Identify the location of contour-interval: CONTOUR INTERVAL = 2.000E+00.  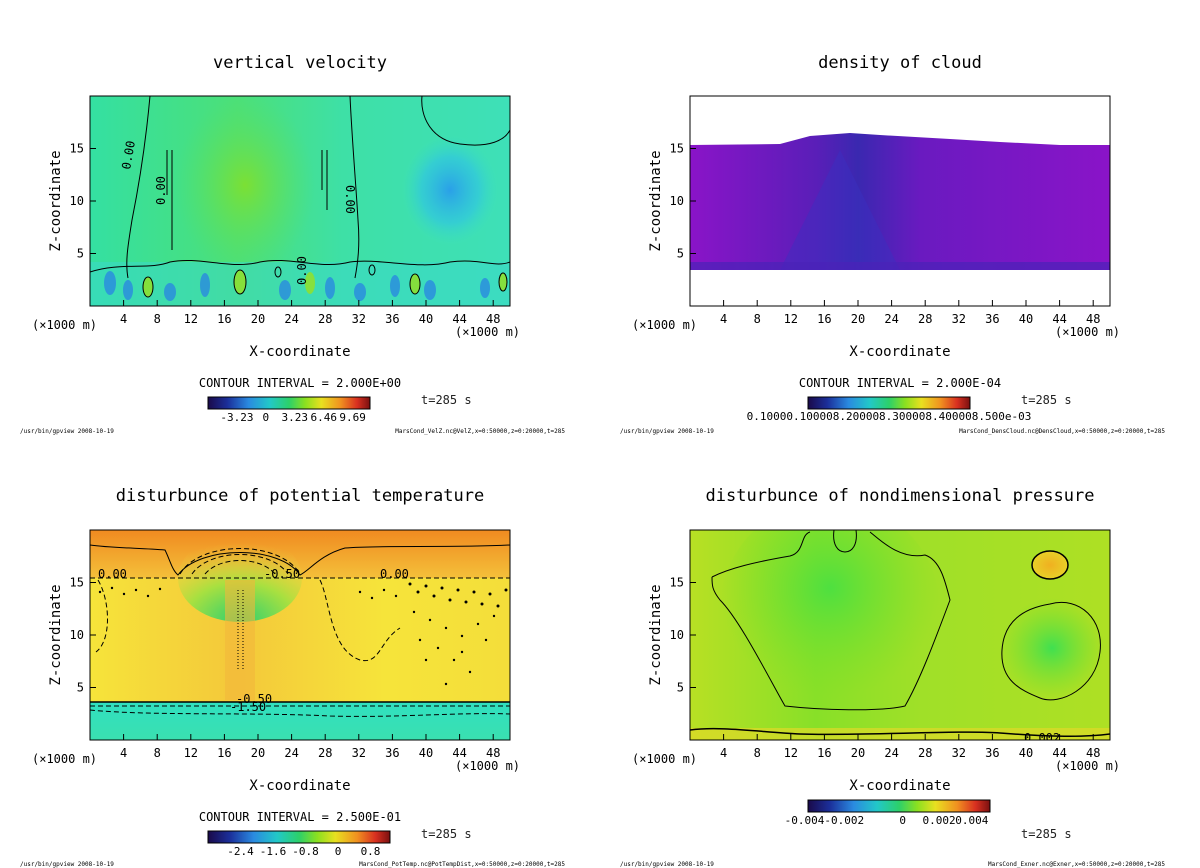
(300, 383).